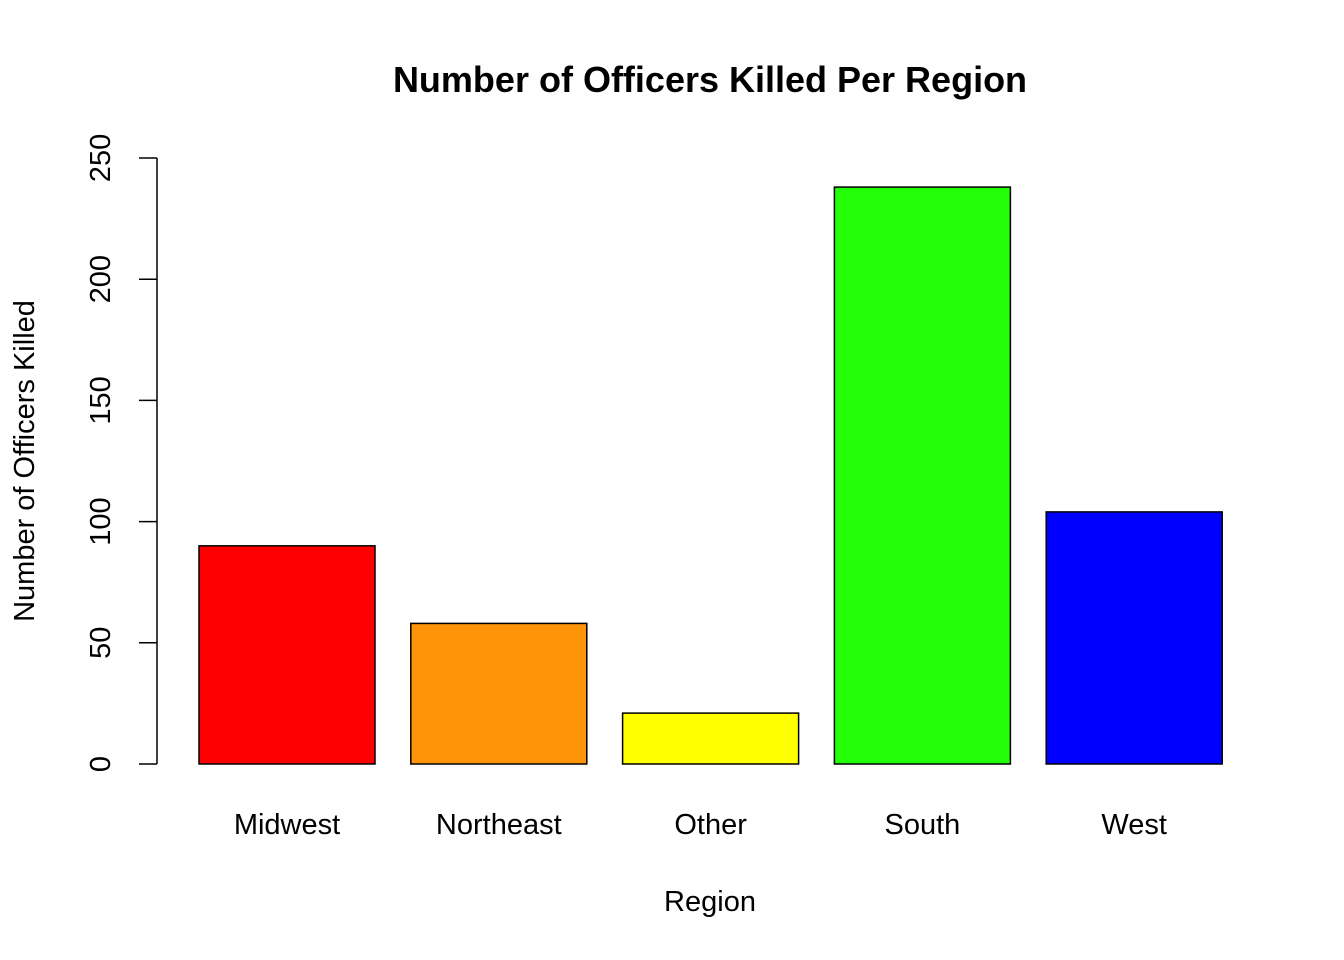 The image size is (1344, 960). I want to click on y-tick-label: 50, so click(101, 643).